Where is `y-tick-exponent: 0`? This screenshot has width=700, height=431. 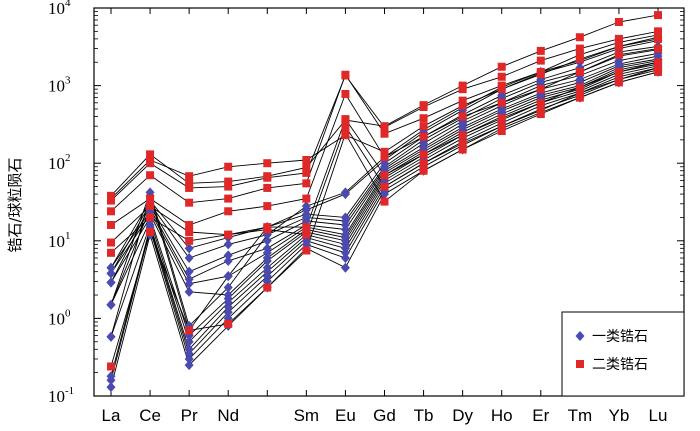
y-tick-exponent: 0 is located at coordinates (68, 313).